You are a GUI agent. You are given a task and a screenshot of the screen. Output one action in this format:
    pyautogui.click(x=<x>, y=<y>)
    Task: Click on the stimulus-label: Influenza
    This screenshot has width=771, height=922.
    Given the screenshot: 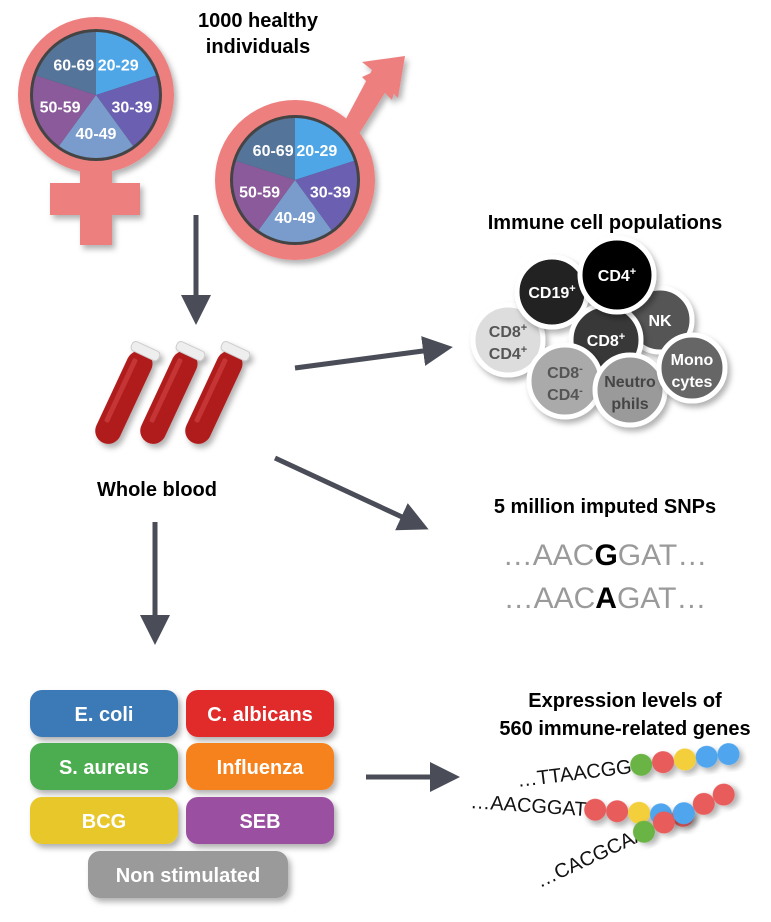 What is the action you would take?
    pyautogui.click(x=261, y=768)
    